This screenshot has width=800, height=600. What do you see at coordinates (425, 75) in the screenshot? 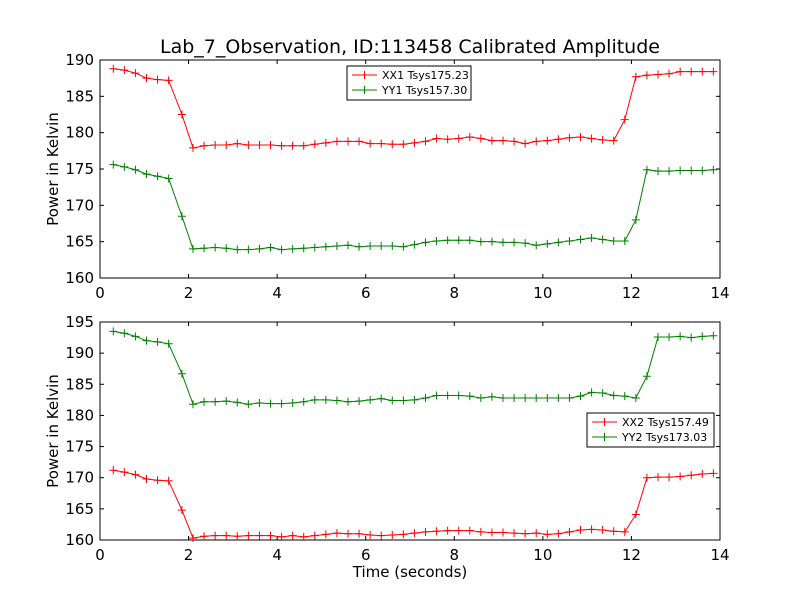
I see `legend-entry-label: XX1 Tsys175.23` at bounding box center [425, 75].